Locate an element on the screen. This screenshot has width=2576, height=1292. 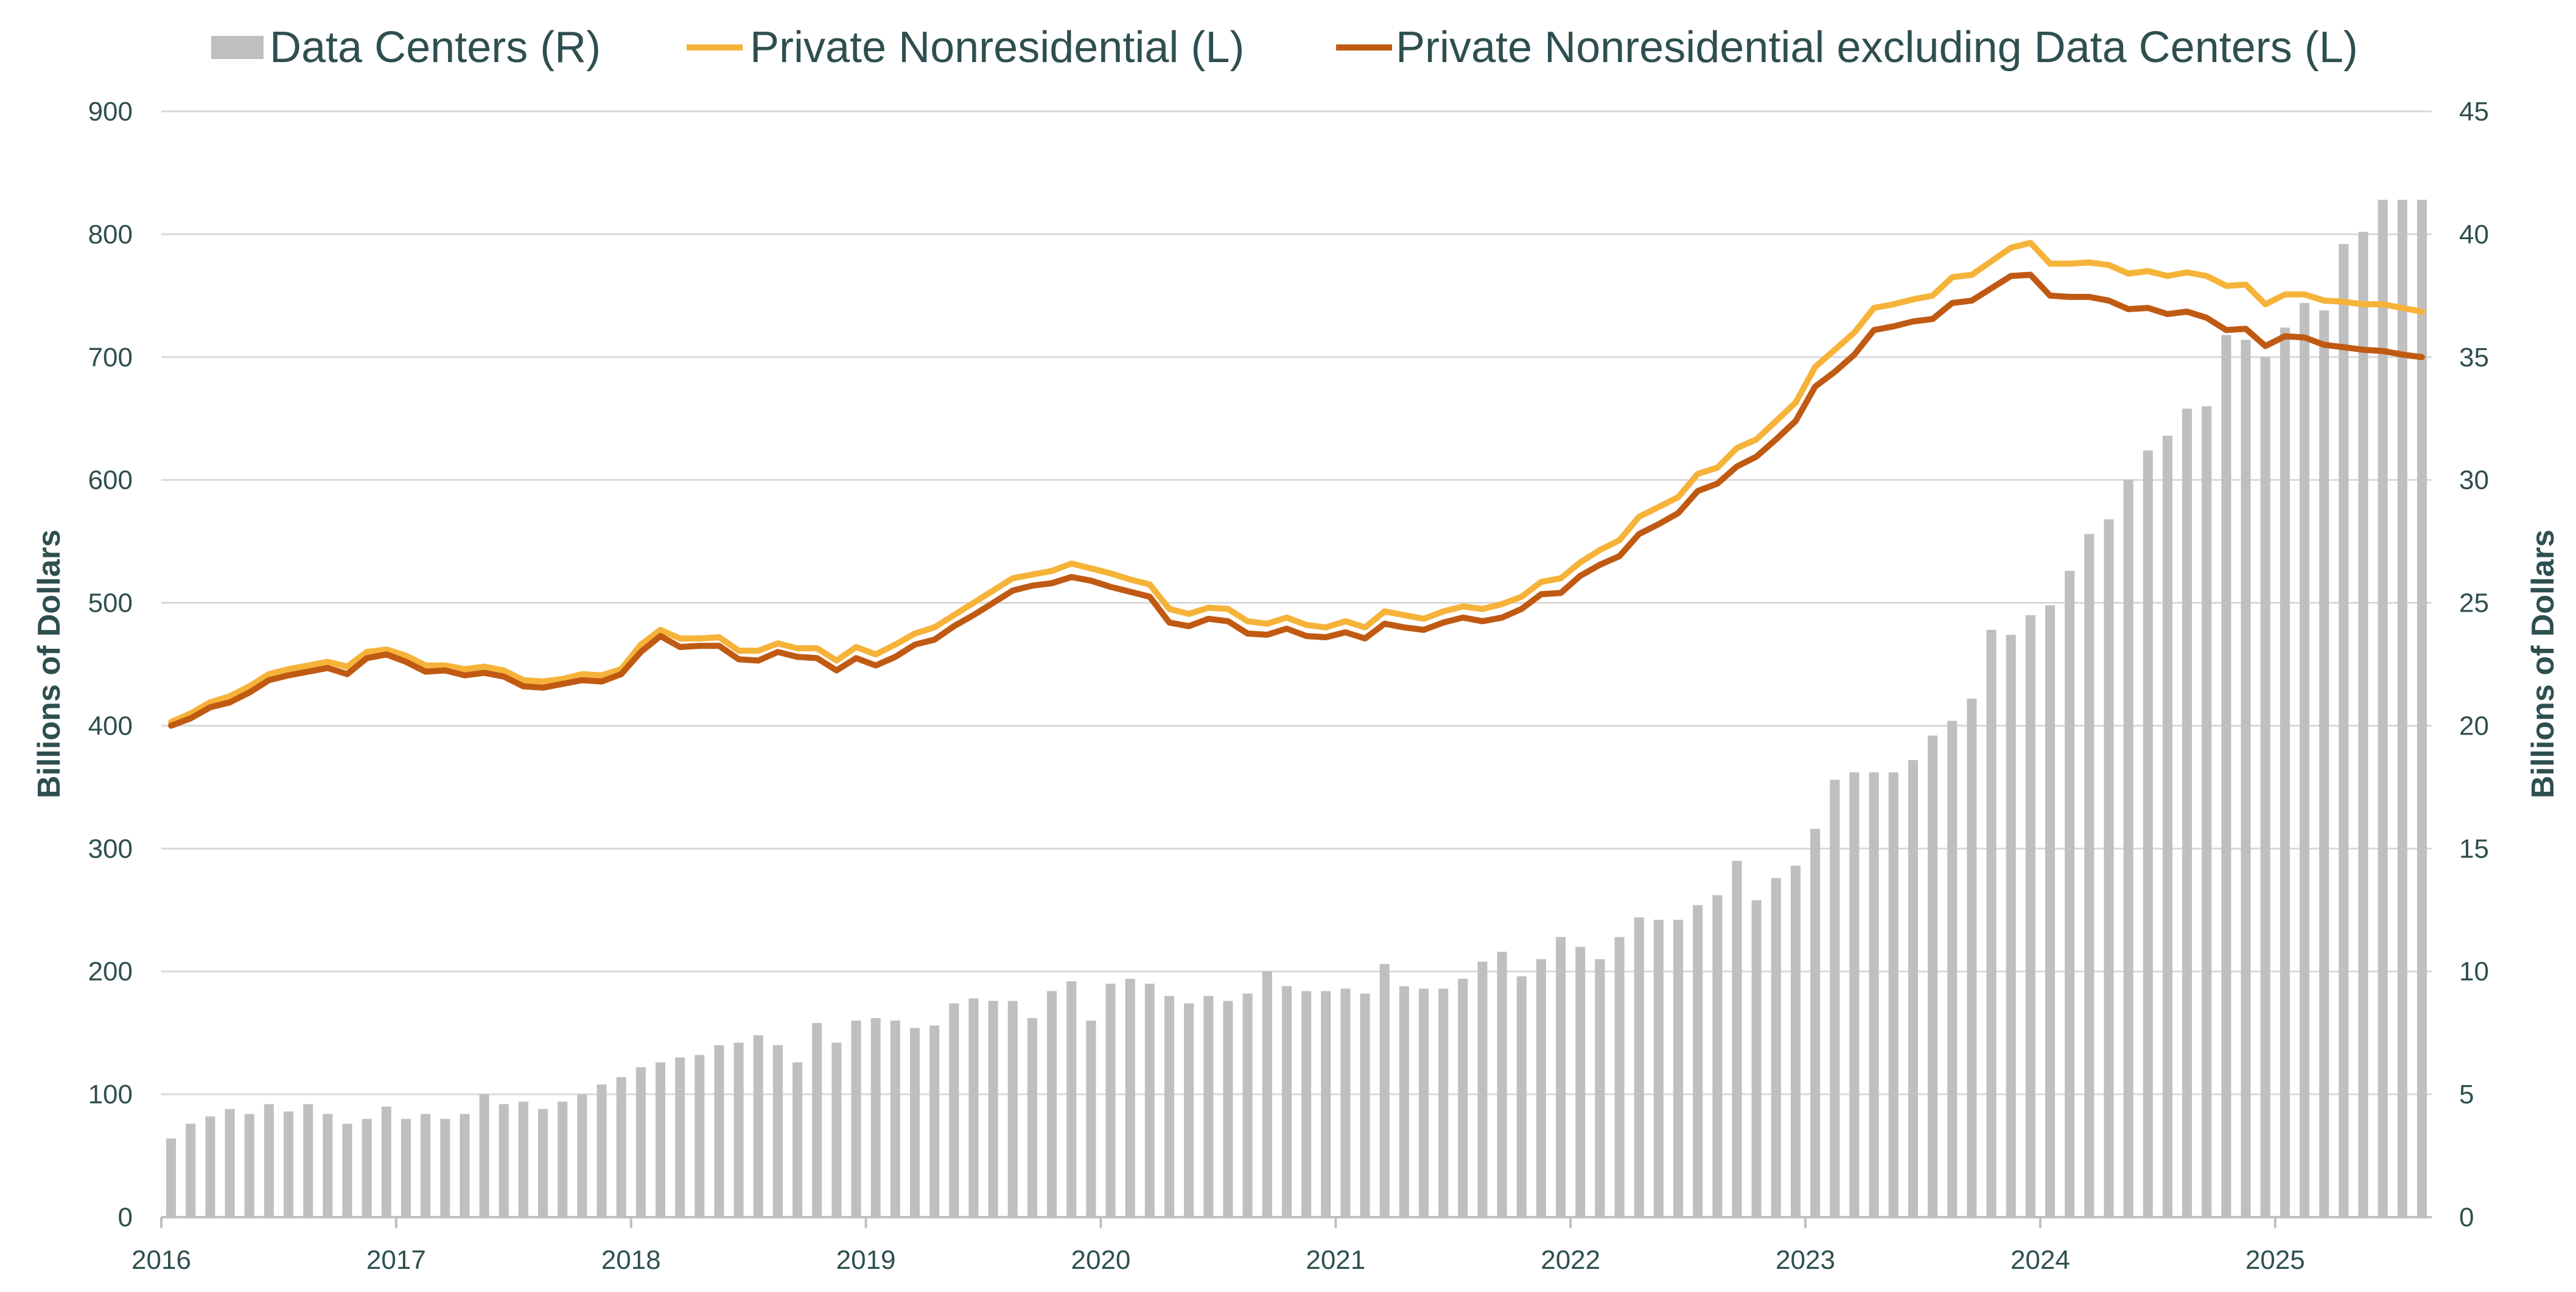
x-tick-label: 2025 is located at coordinates (2275, 1260).